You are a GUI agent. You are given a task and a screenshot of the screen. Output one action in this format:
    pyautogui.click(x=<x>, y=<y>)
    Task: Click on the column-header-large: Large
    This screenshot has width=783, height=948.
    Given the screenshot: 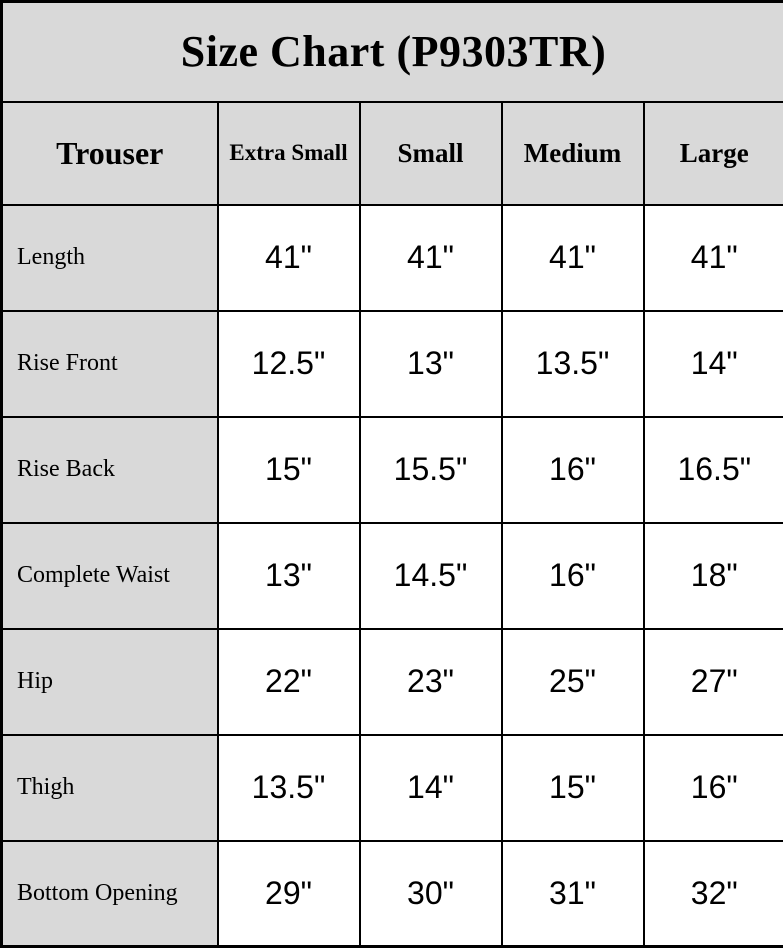 What is the action you would take?
    pyautogui.click(x=713, y=153)
    